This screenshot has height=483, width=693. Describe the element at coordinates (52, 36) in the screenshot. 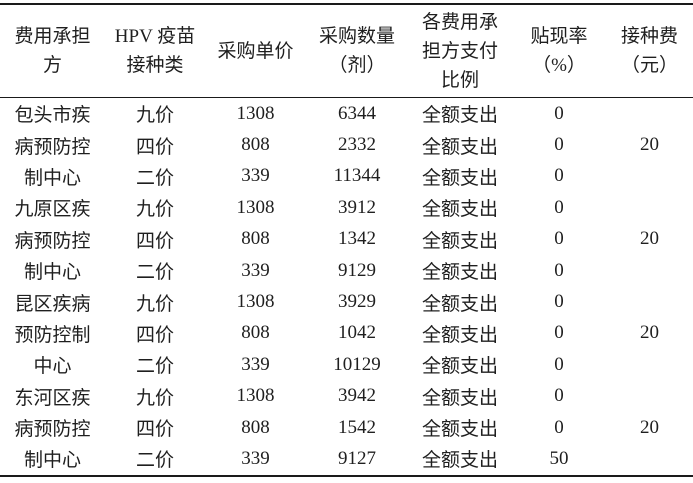

I see `column-header-line: 费用承担` at that location.